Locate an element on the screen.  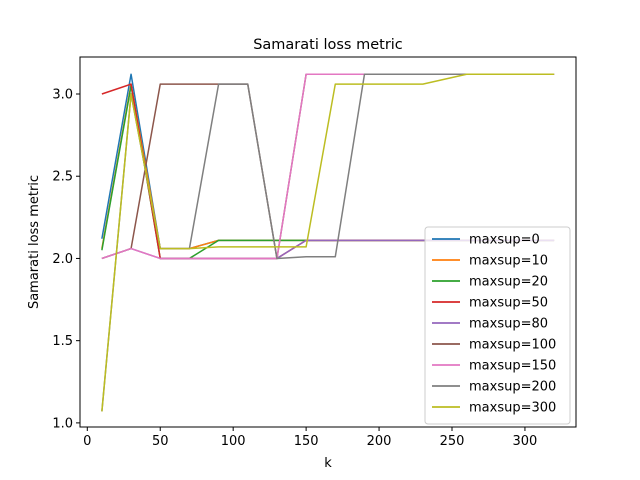
x-axis: 0 50 100 150 200 250 300 is located at coordinates (310, 438).